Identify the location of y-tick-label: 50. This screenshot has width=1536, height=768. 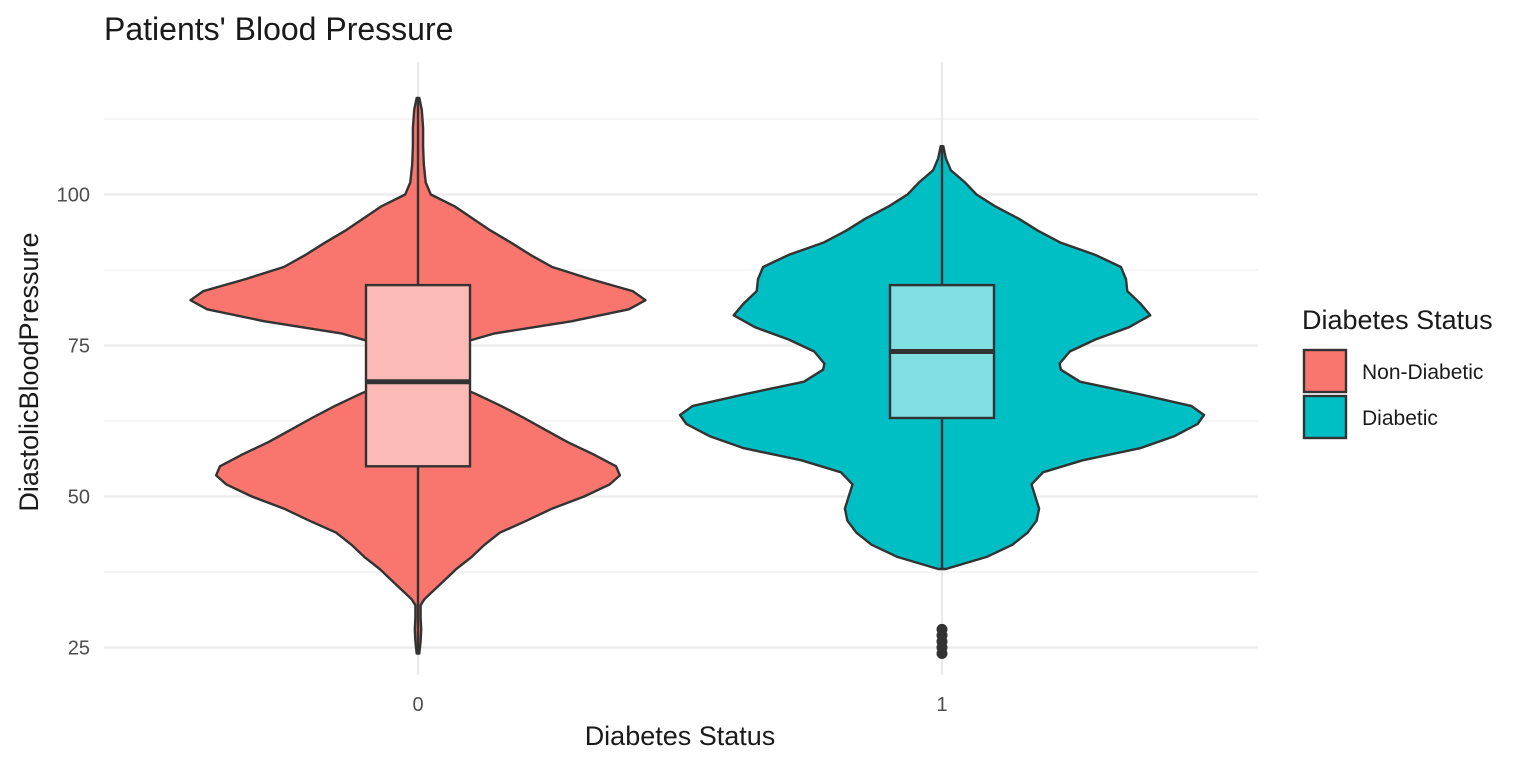
(79, 498).